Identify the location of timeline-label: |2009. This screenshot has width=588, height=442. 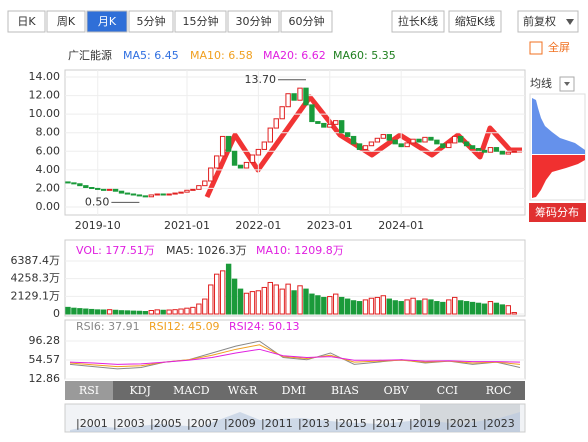
(240, 423).